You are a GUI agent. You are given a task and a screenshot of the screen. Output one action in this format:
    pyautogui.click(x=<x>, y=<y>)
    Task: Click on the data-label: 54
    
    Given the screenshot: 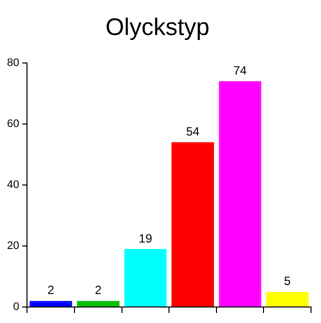 What is the action you would take?
    pyautogui.click(x=193, y=131)
    